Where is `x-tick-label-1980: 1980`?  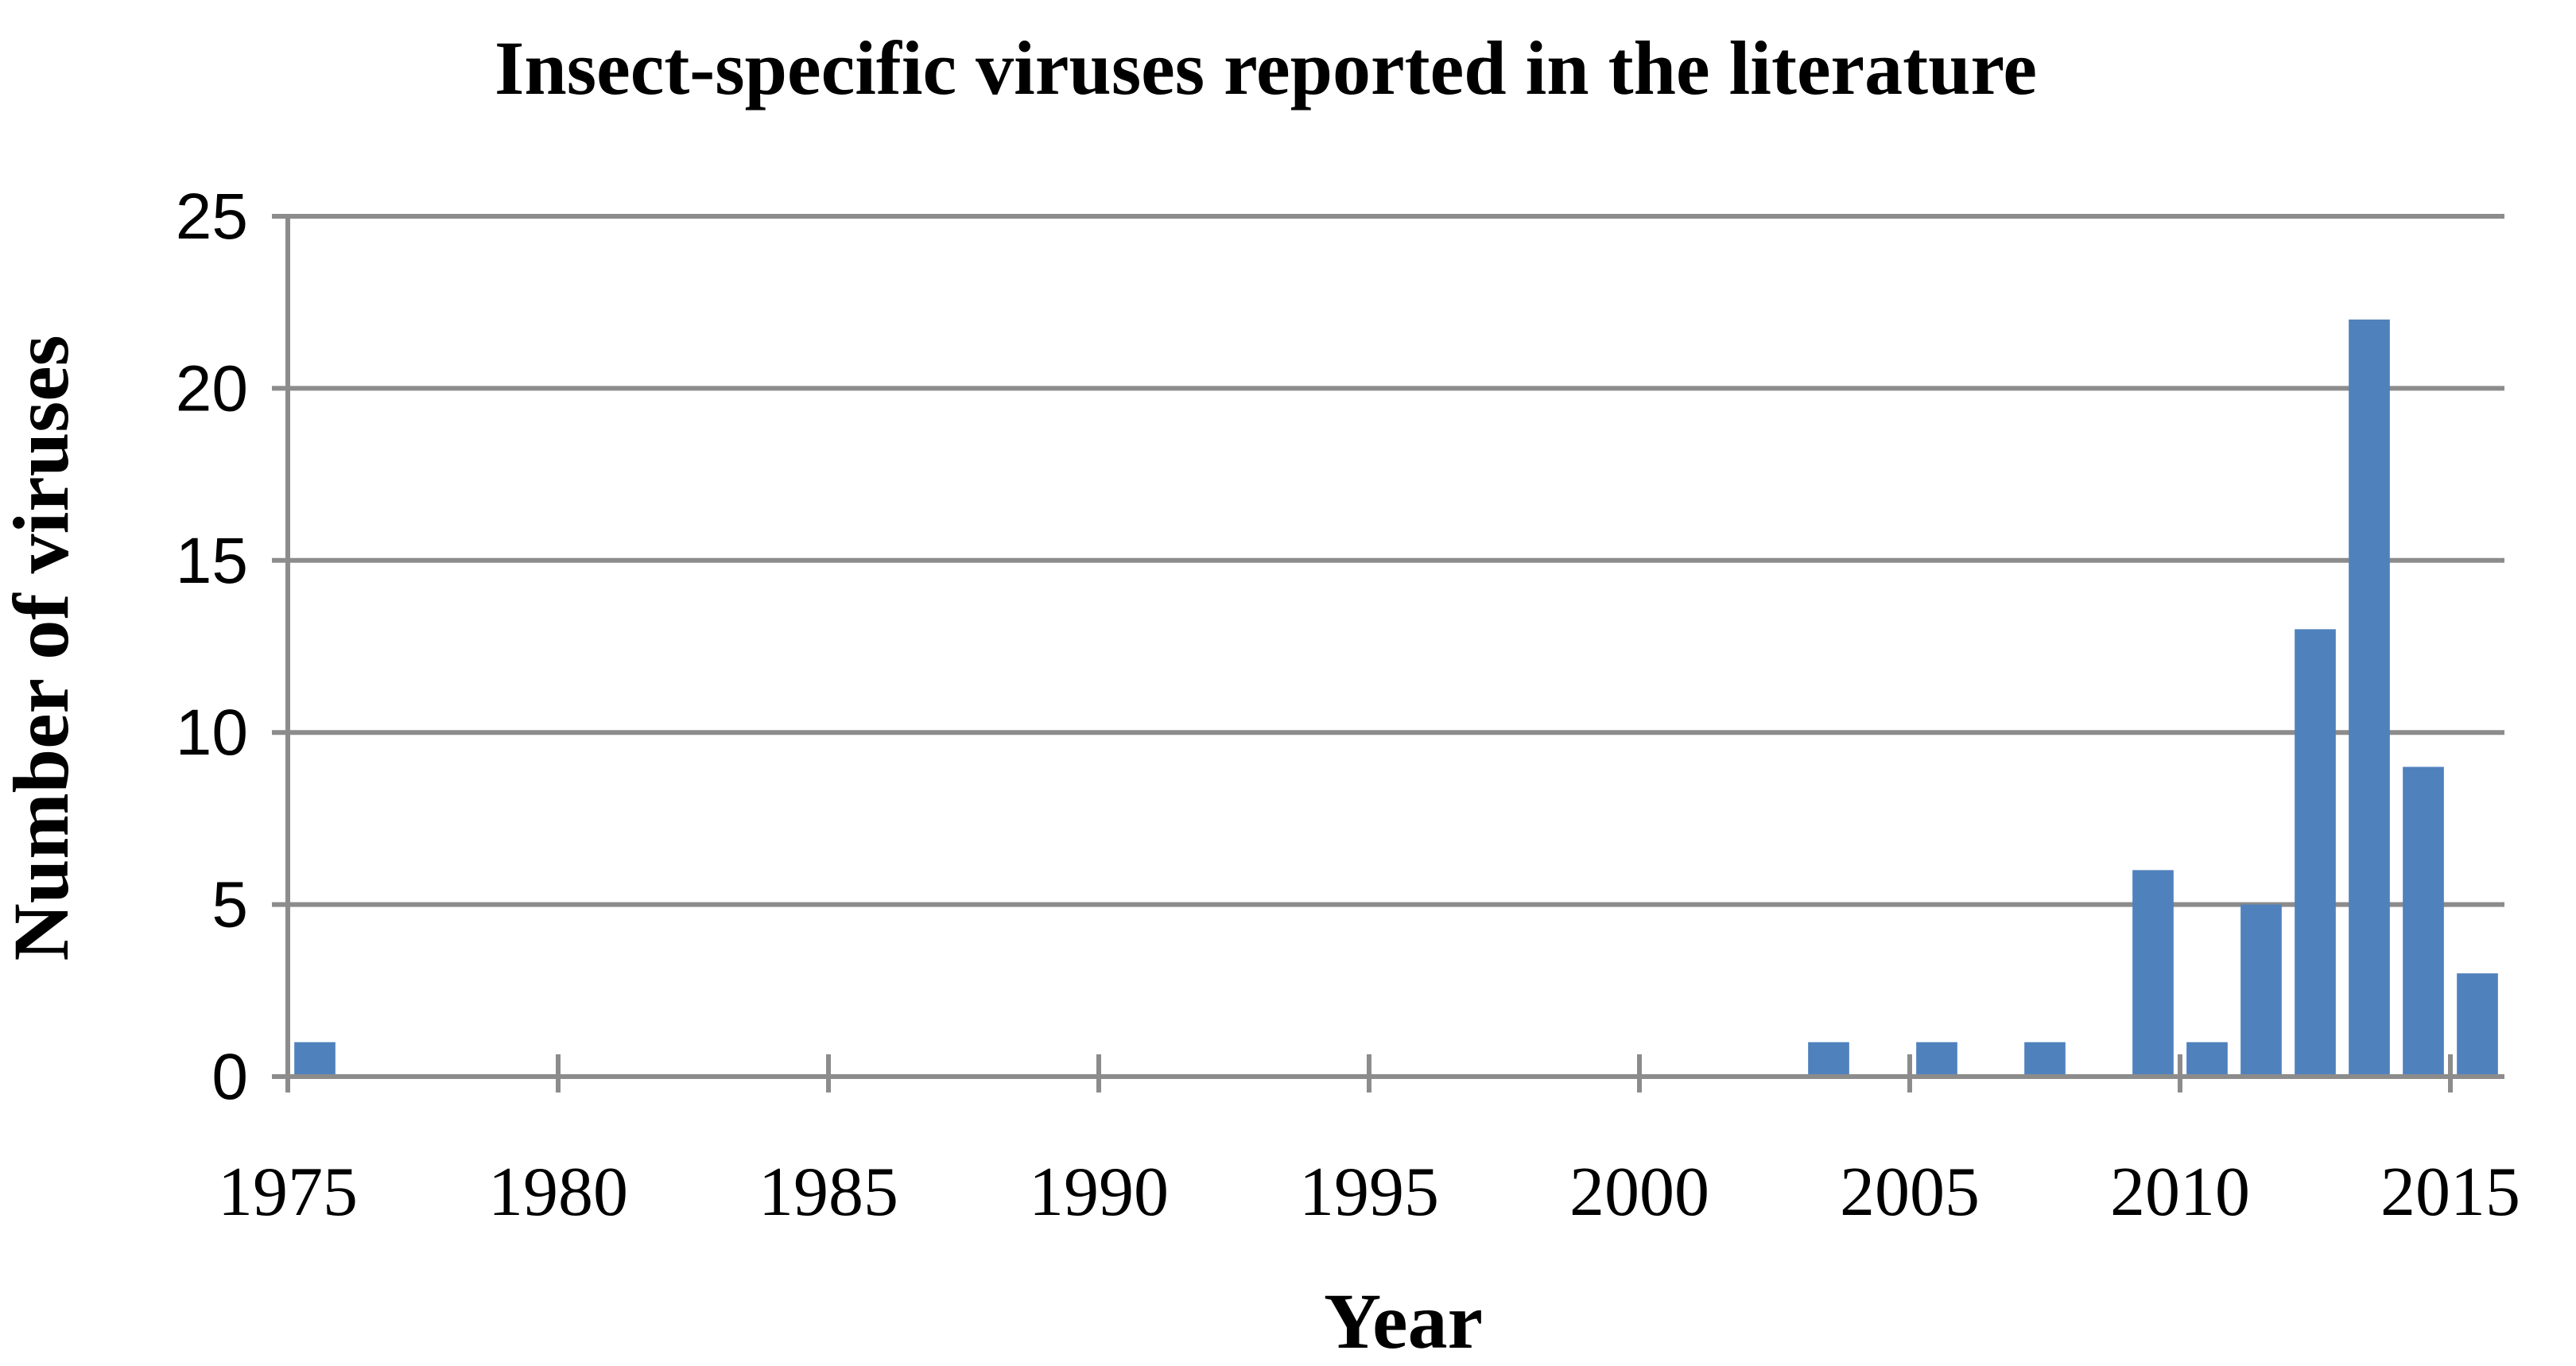 x-tick-label-1980: 1980 is located at coordinates (558, 1192).